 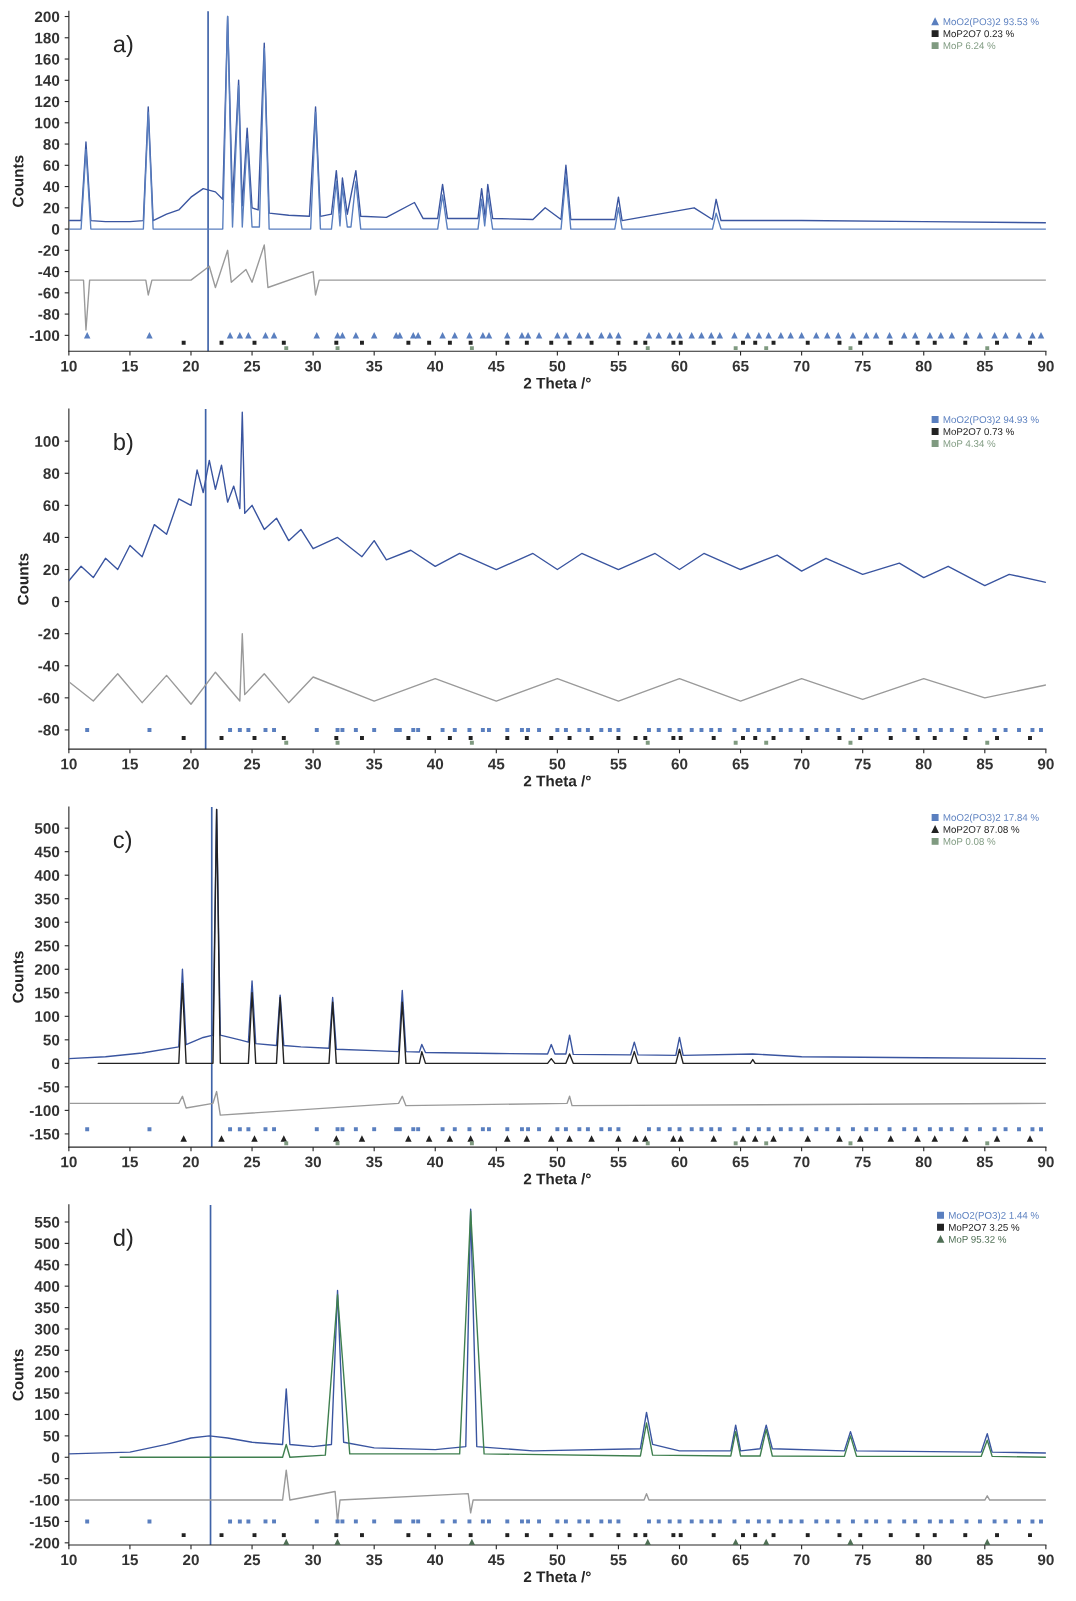 What do you see at coordinates (981, 829) in the screenshot?
I see `legend-label: MoP2O7 87.08 %` at bounding box center [981, 829].